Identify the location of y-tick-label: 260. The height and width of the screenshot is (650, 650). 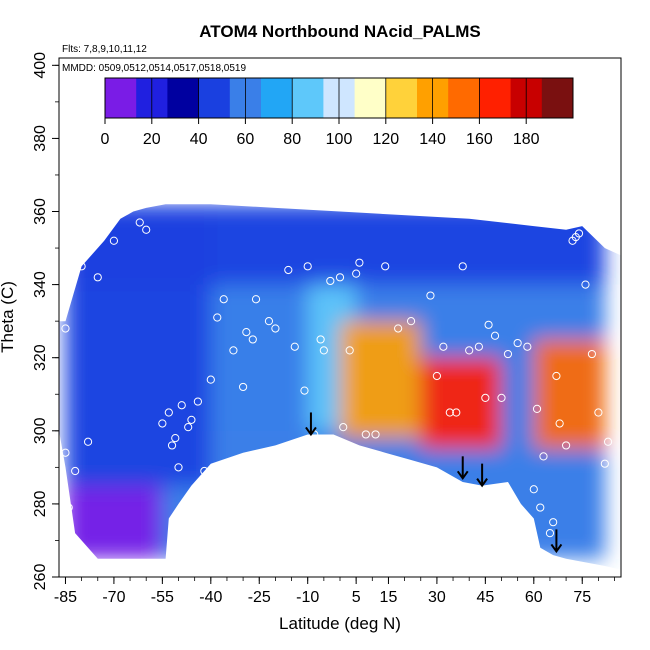
(40, 577).